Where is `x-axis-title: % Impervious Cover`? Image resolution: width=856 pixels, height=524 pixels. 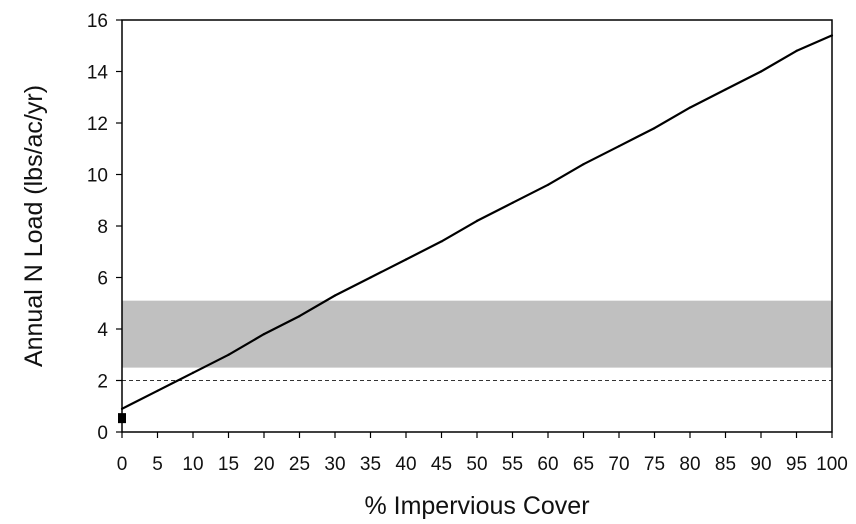 x-axis-title: % Impervious Cover is located at coordinates (476, 506).